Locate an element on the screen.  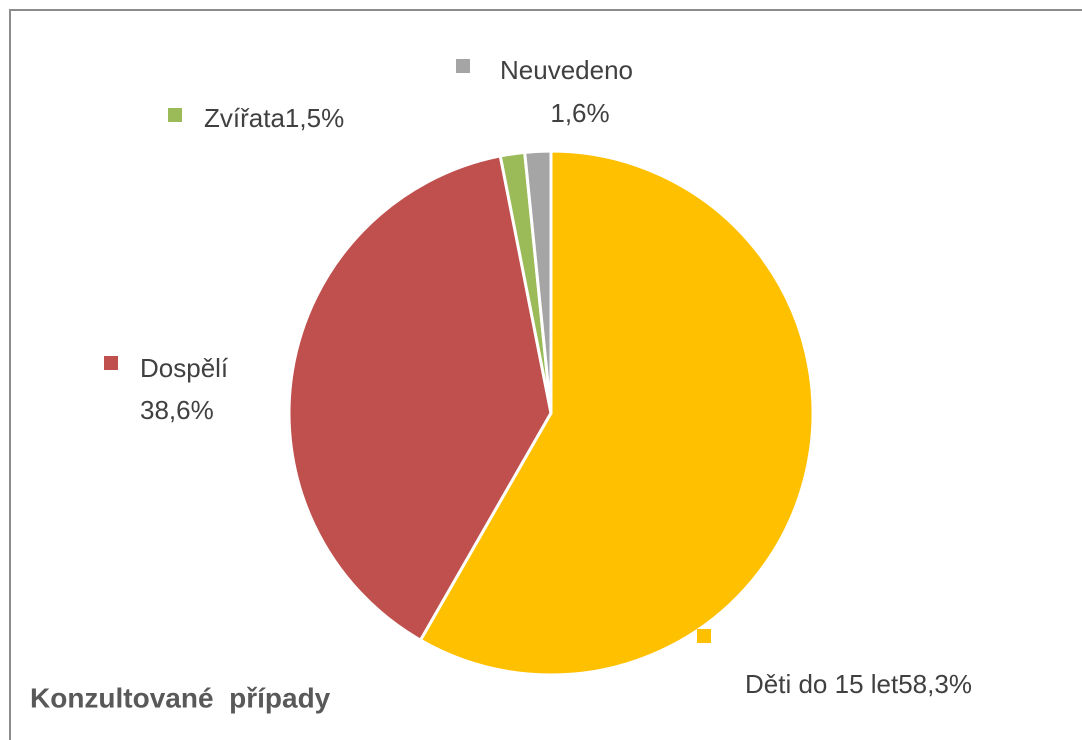
value-label: 38,6% is located at coordinates (177, 410).